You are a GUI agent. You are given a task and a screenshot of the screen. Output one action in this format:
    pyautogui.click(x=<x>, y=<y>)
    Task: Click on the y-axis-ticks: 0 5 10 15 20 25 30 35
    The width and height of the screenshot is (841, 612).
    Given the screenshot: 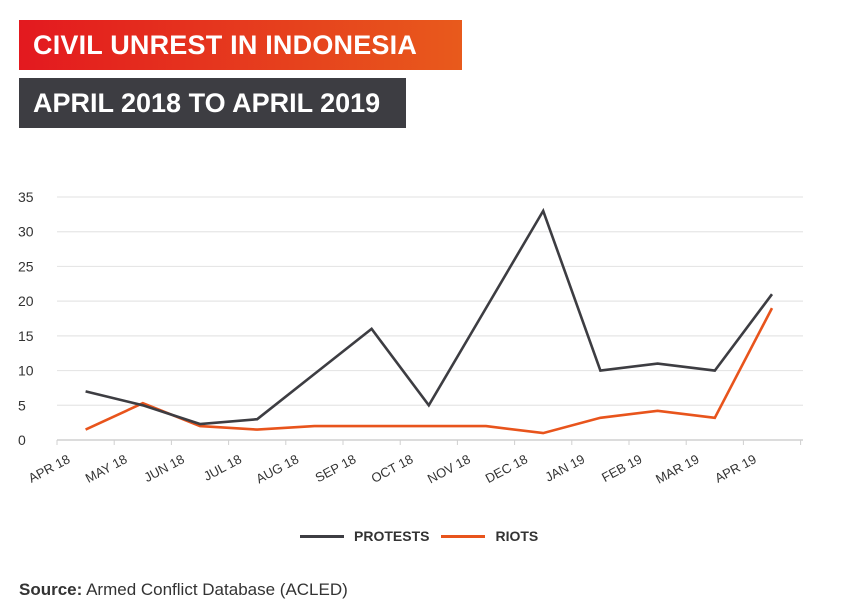 What is the action you would take?
    pyautogui.click(x=26, y=318)
    